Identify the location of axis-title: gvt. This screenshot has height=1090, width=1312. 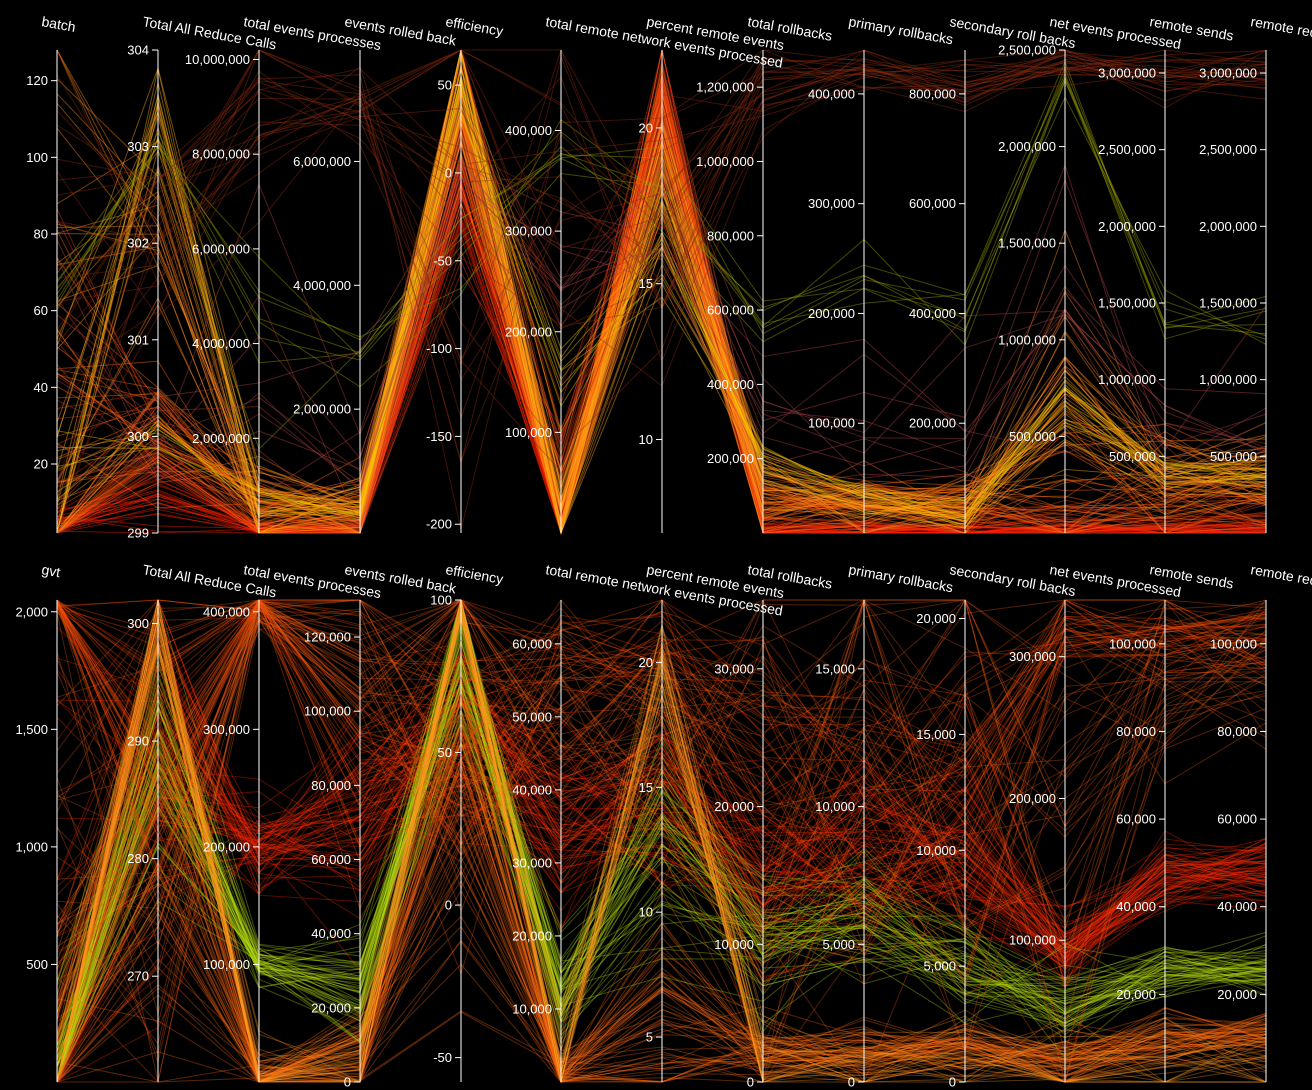
(50, 570).